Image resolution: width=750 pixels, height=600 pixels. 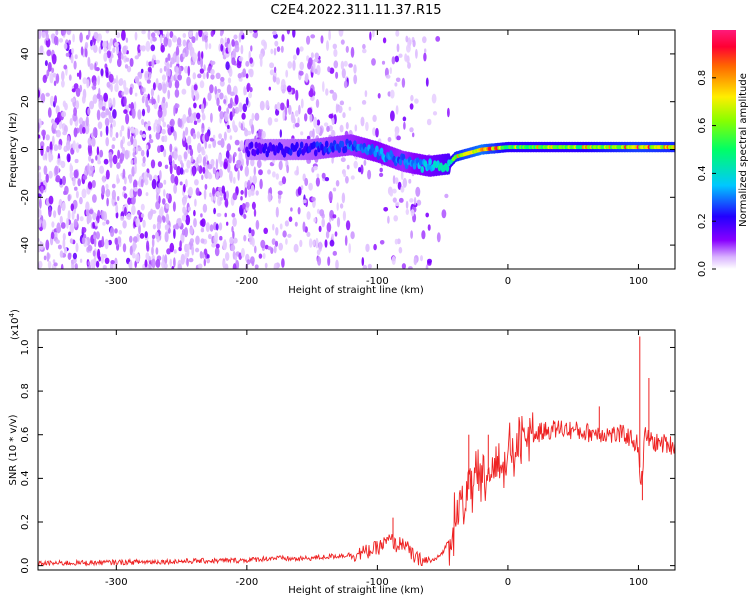 What do you see at coordinates (702, 221) in the screenshot?
I see `colorbar-tick-label: 0.2` at bounding box center [702, 221].